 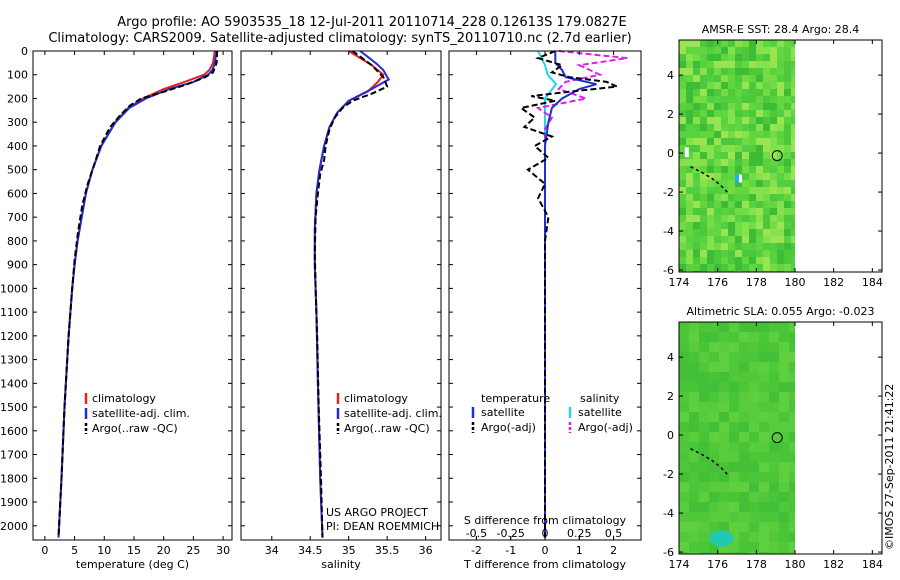 What do you see at coordinates (341, 564) in the screenshot?
I see `x-axis-label: salinity` at bounding box center [341, 564].